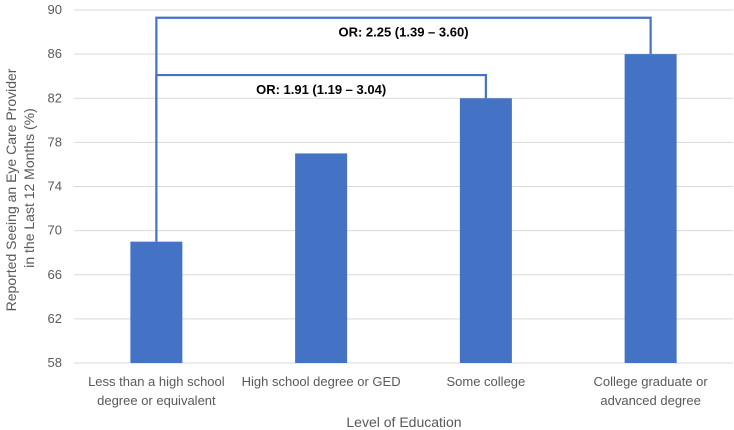 The height and width of the screenshot is (430, 734). I want to click on y-axis-ticks: 58 62 66 70 74 78 82 86 90, so click(55, 186).